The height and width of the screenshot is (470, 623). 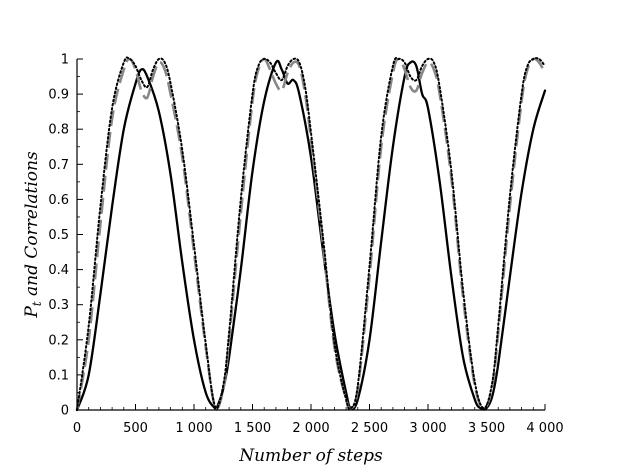 What do you see at coordinates (58, 95) in the screenshot?
I see `y-tick-label: 0.9` at bounding box center [58, 95].